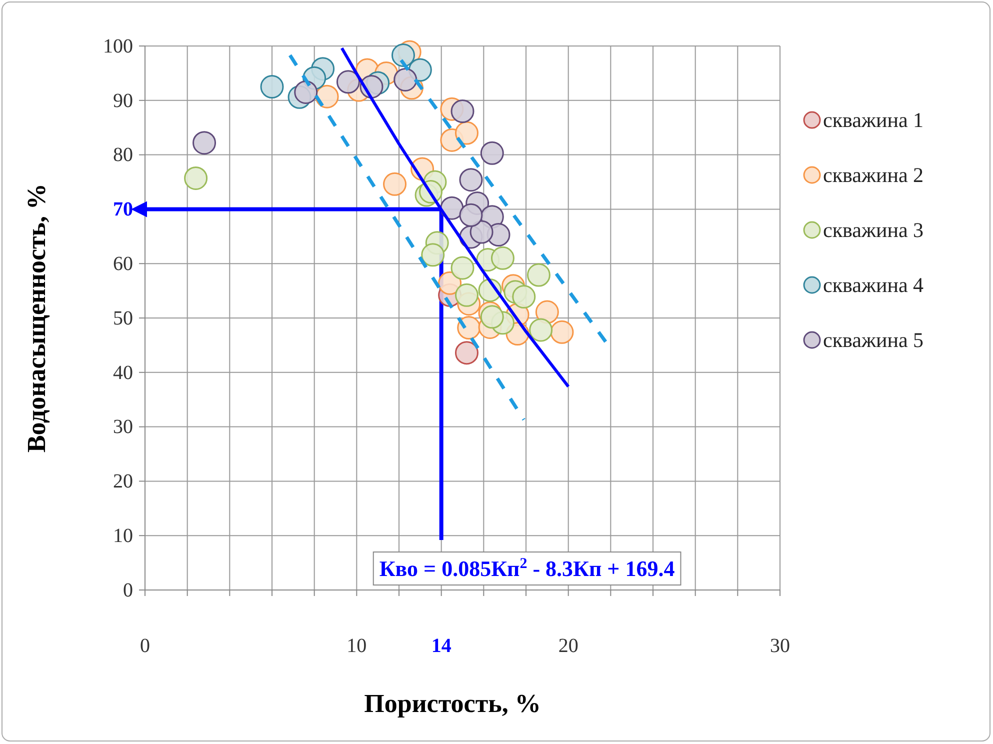 The width and height of the screenshot is (993, 744). I want to click on y-tick-label: 0, so click(128, 590).